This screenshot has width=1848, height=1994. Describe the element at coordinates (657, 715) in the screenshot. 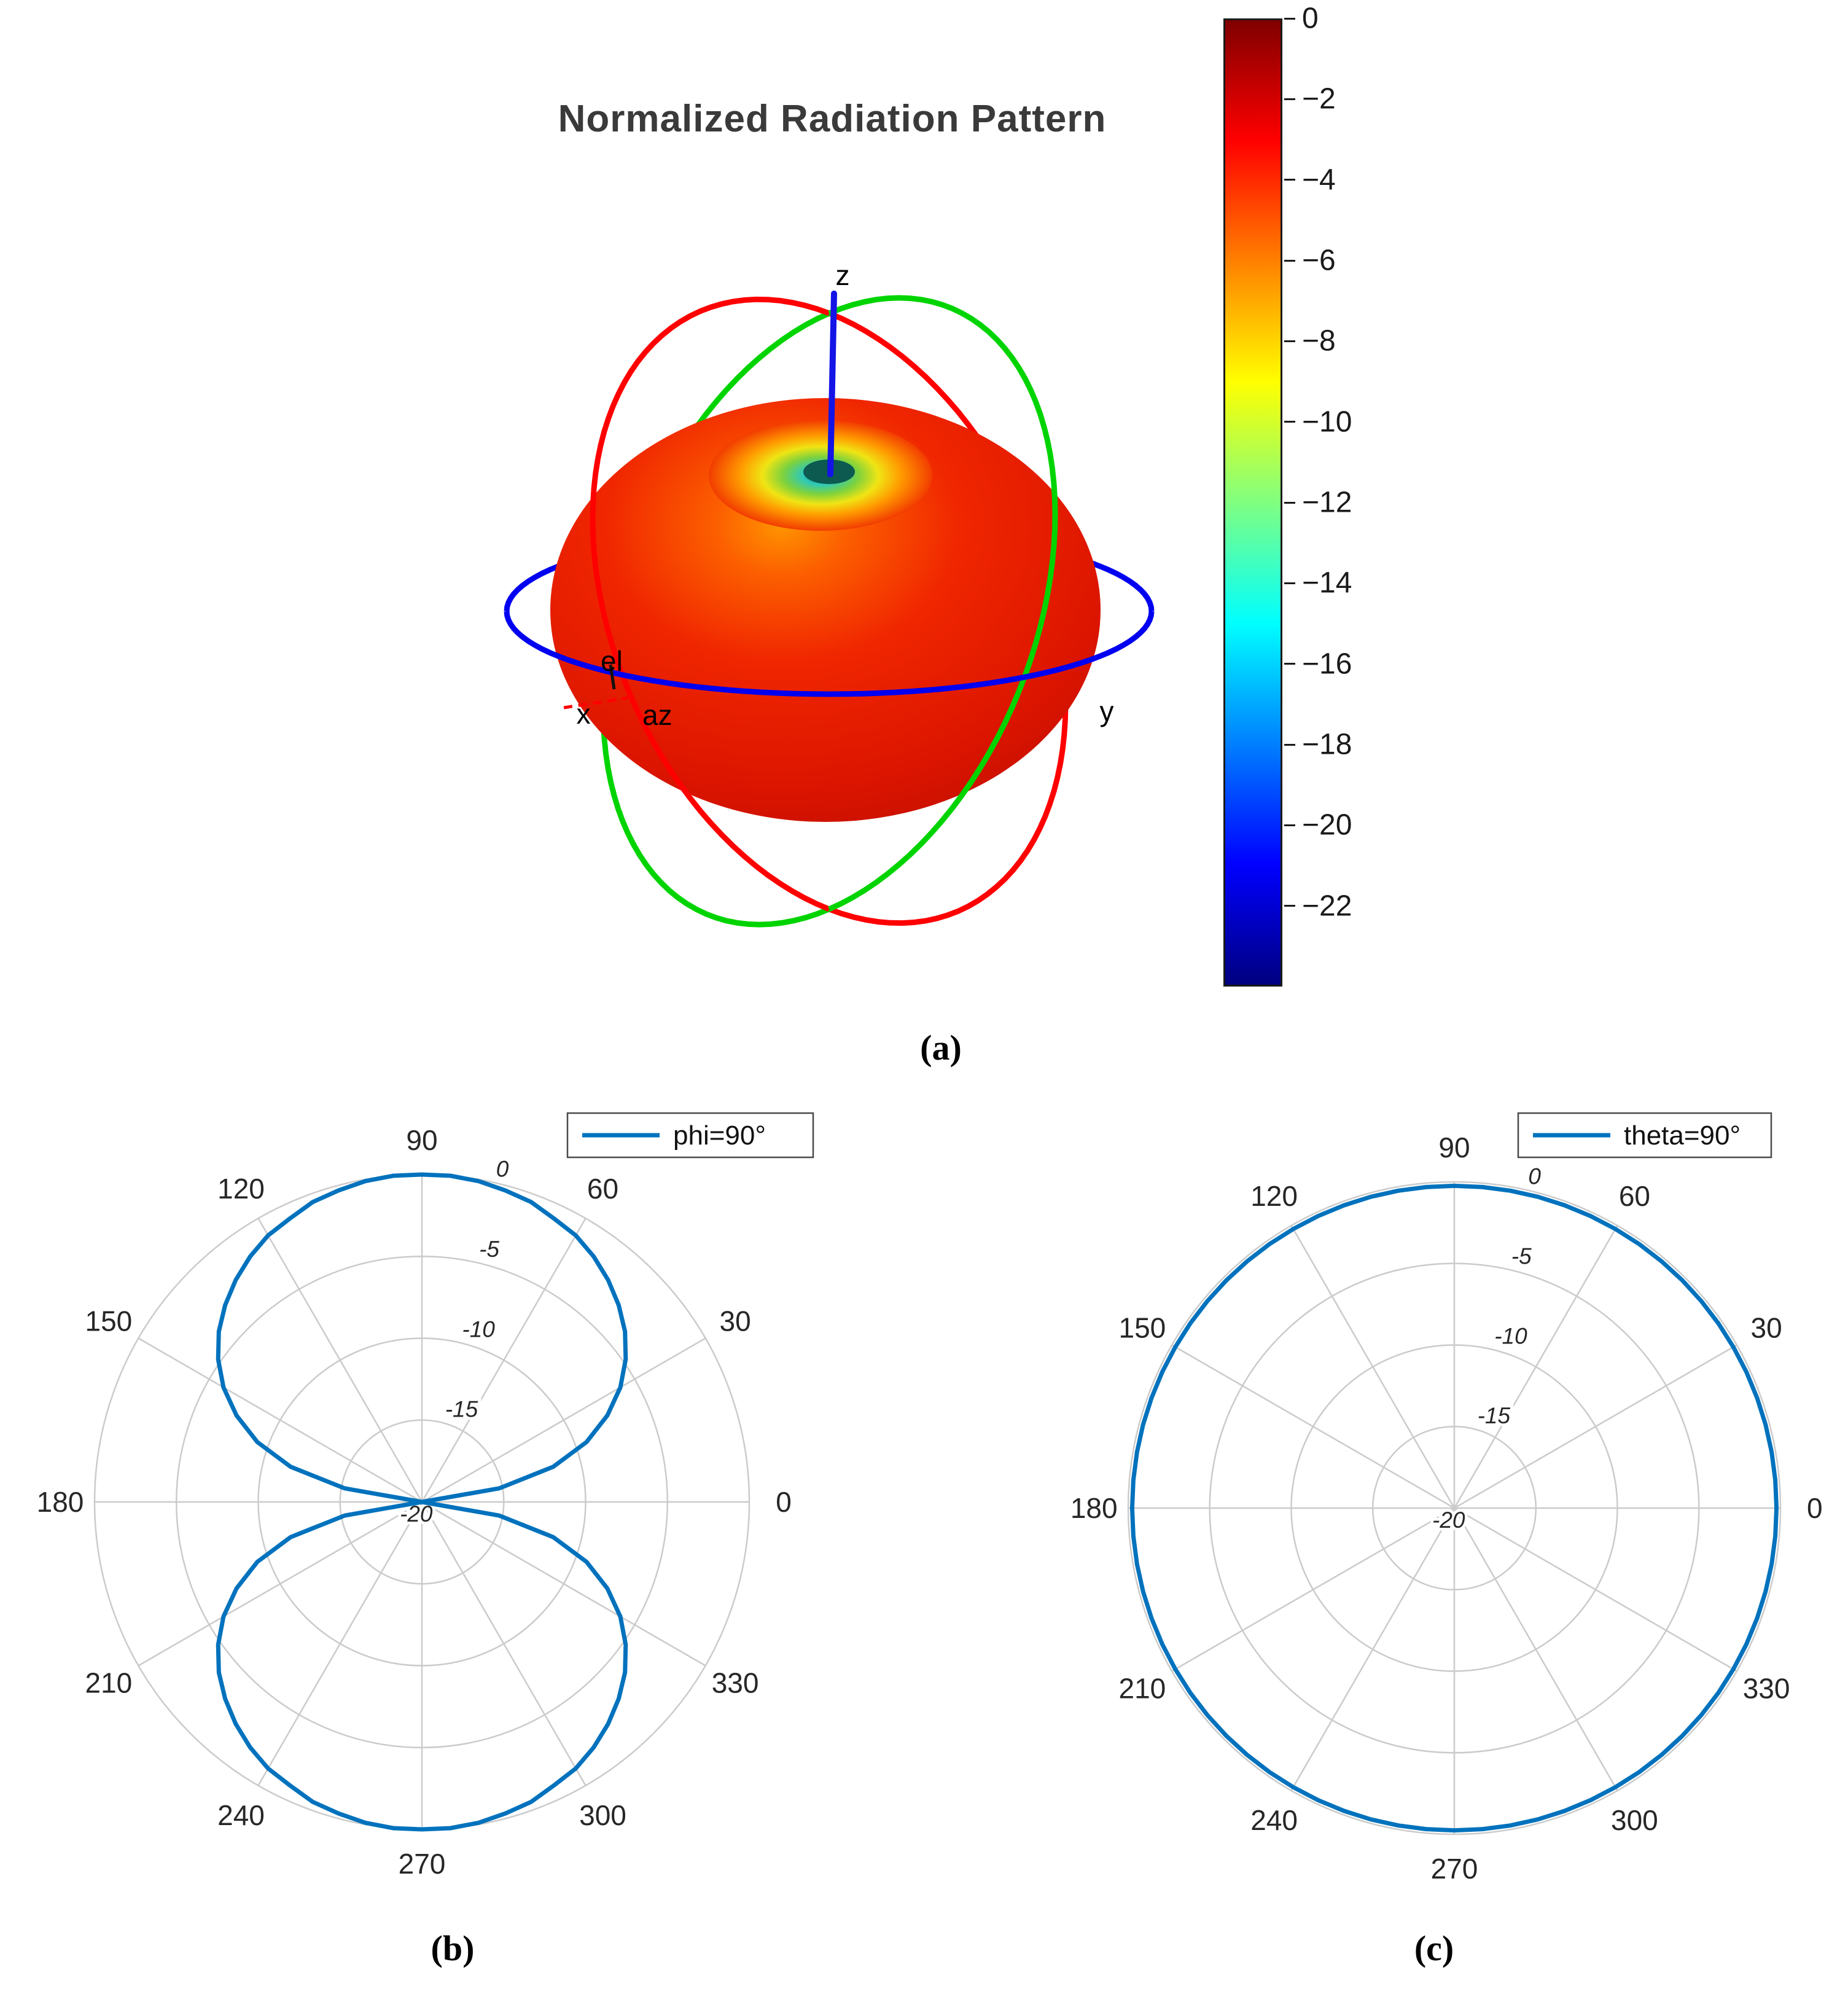

I see `az-axis-label: az` at that location.